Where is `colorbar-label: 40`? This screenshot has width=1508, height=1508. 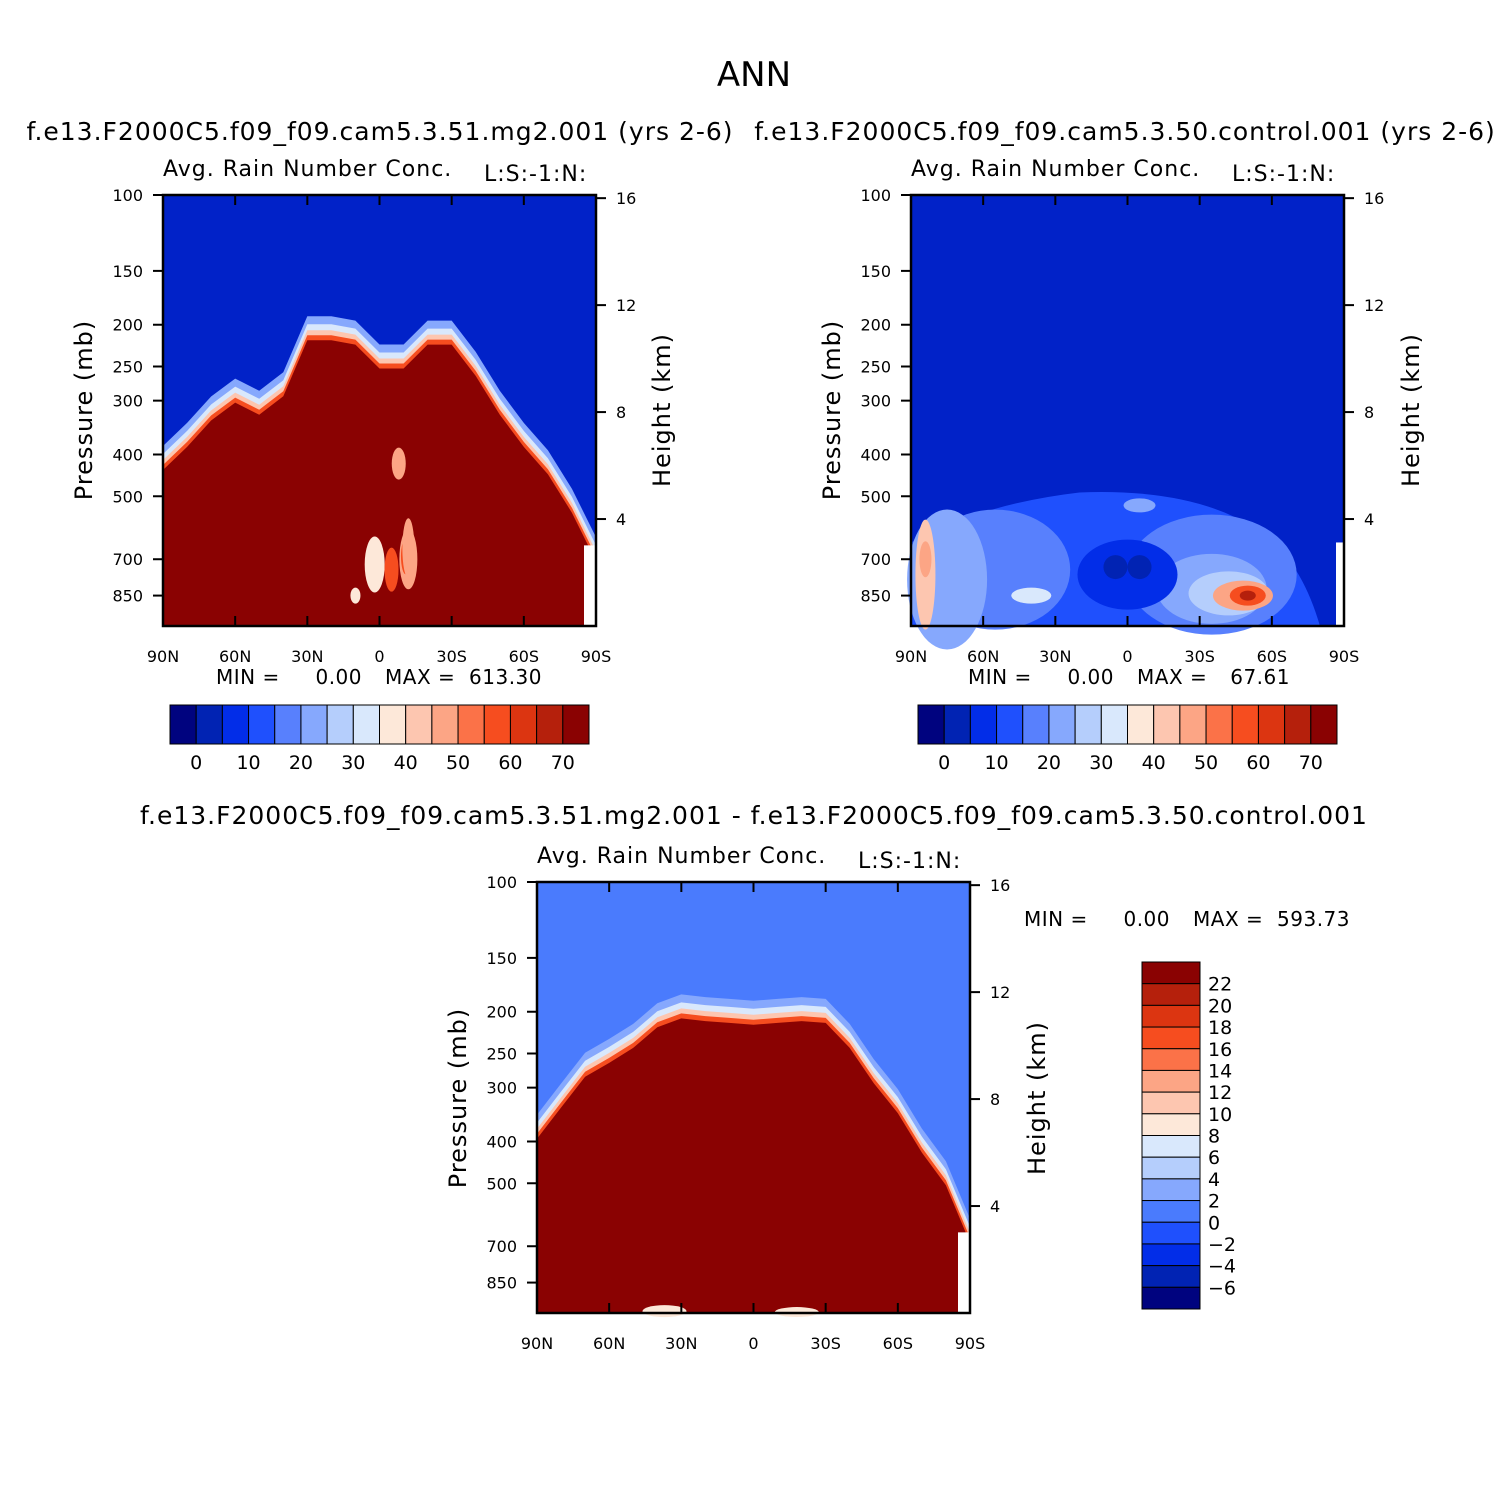 colorbar-label: 40 is located at coordinates (1154, 763).